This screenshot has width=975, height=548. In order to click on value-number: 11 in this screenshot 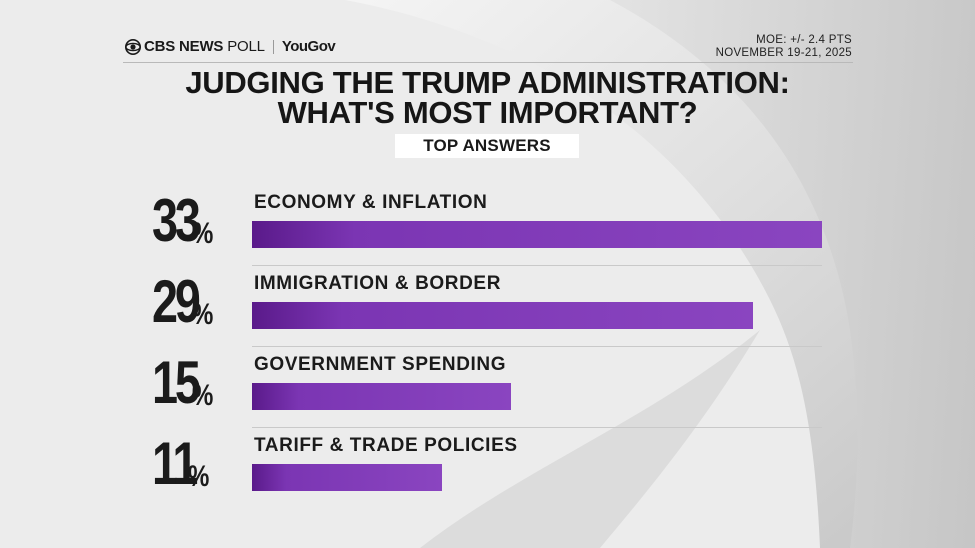, I will do `click(175, 463)`.